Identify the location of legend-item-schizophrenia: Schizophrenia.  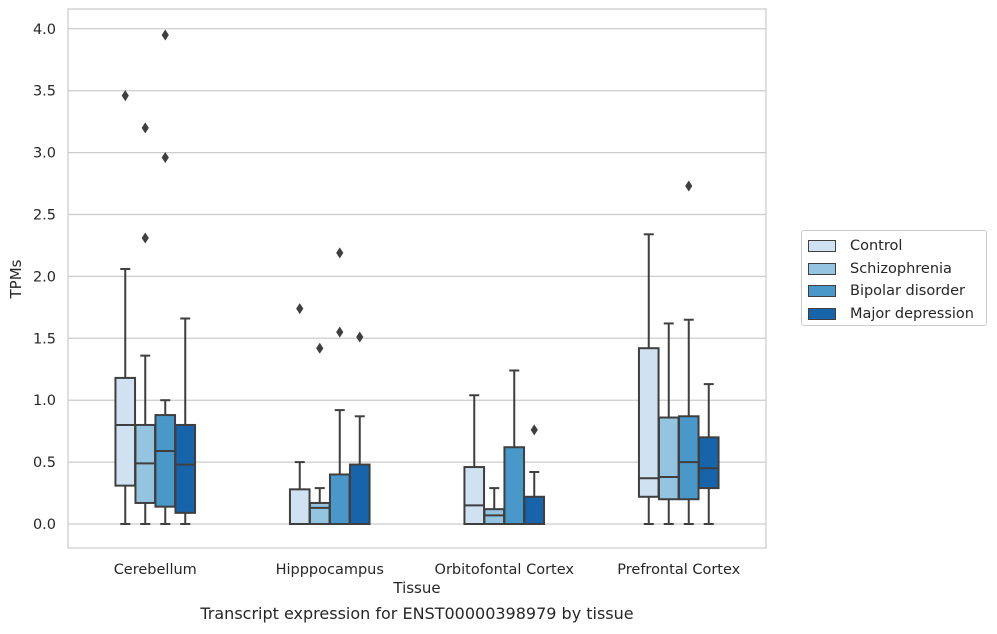
(897, 269).